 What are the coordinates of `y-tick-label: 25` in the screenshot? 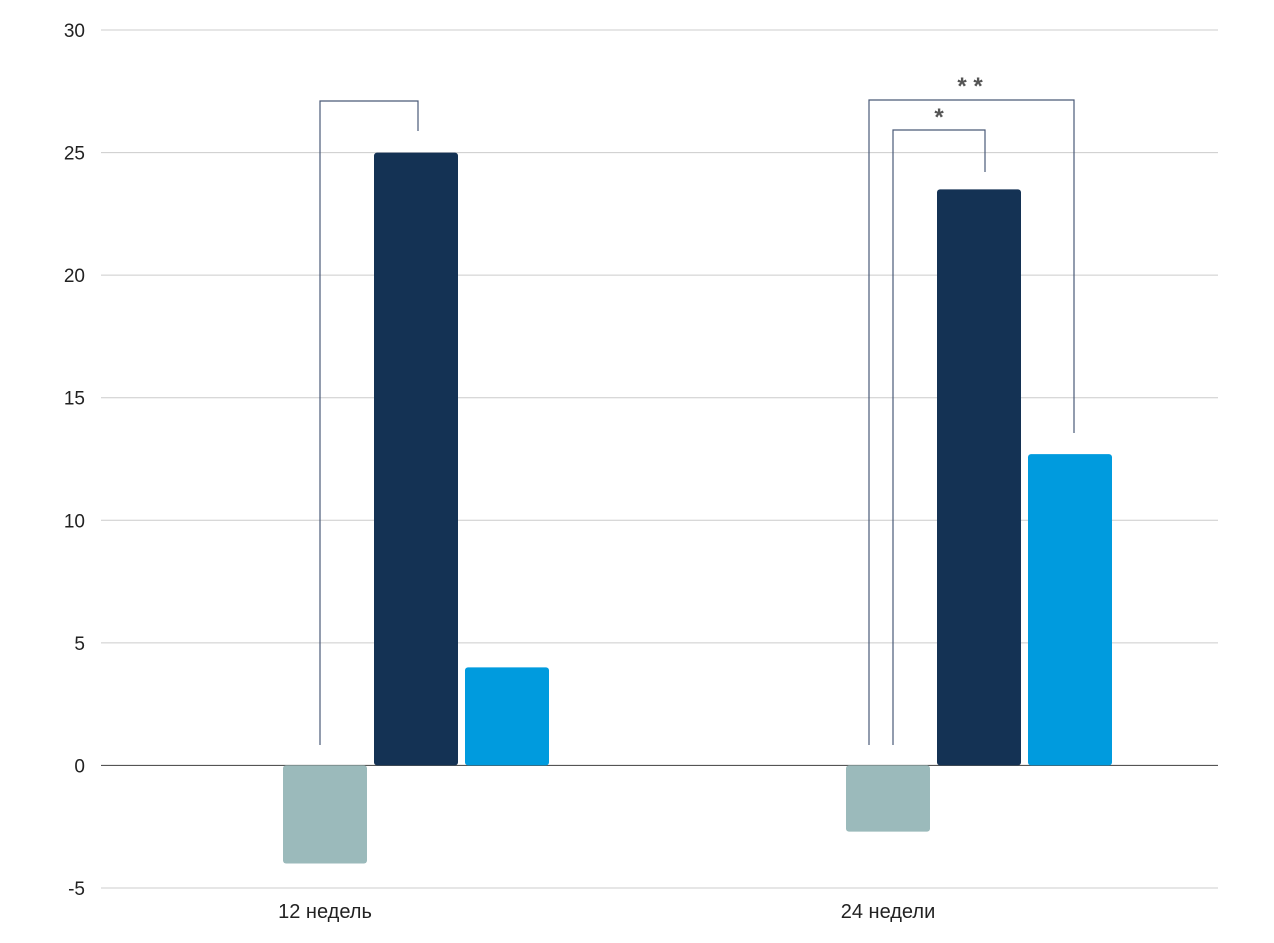 It's located at (74, 154).